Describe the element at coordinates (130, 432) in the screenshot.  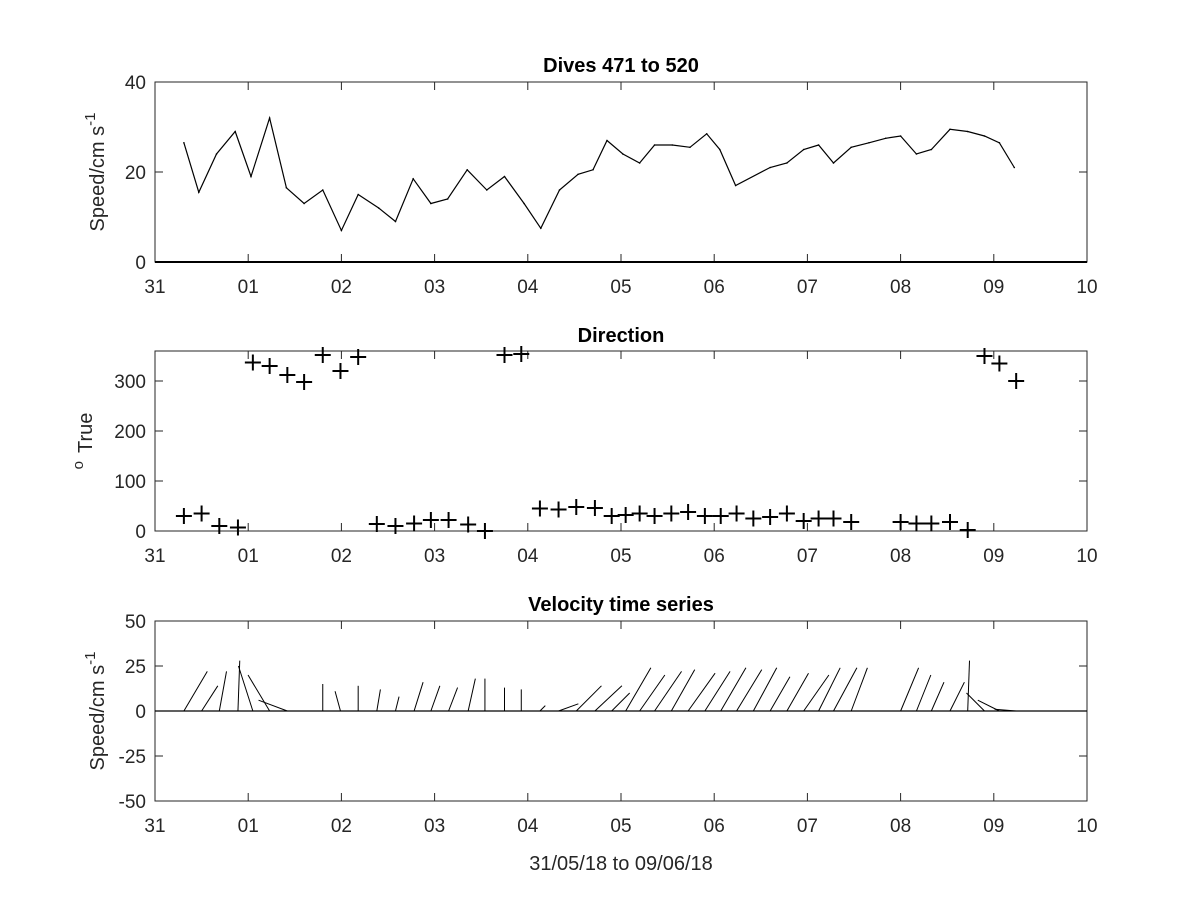
I see `direction-y-tick-label: 200` at that location.